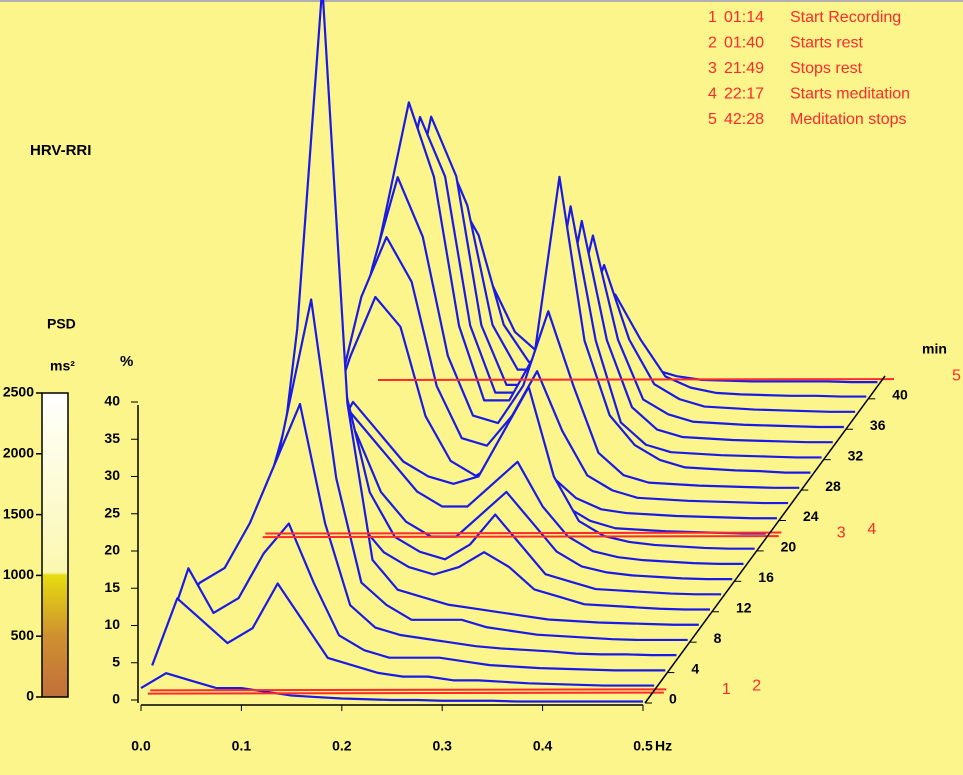 The image size is (963, 775). I want to click on y-tick-label: 30, so click(112, 475).